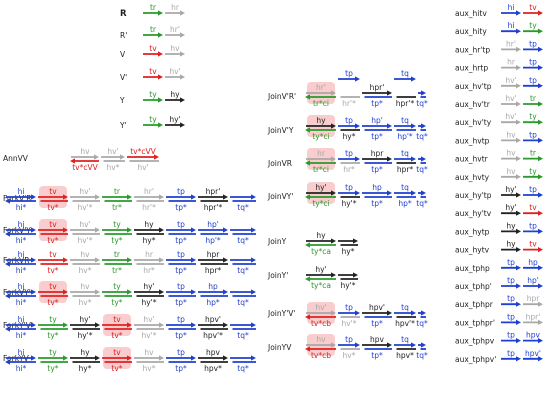 This screenshot has width=550, height=401. I want to click on row-label: aux_hvtr, so click(472, 159).